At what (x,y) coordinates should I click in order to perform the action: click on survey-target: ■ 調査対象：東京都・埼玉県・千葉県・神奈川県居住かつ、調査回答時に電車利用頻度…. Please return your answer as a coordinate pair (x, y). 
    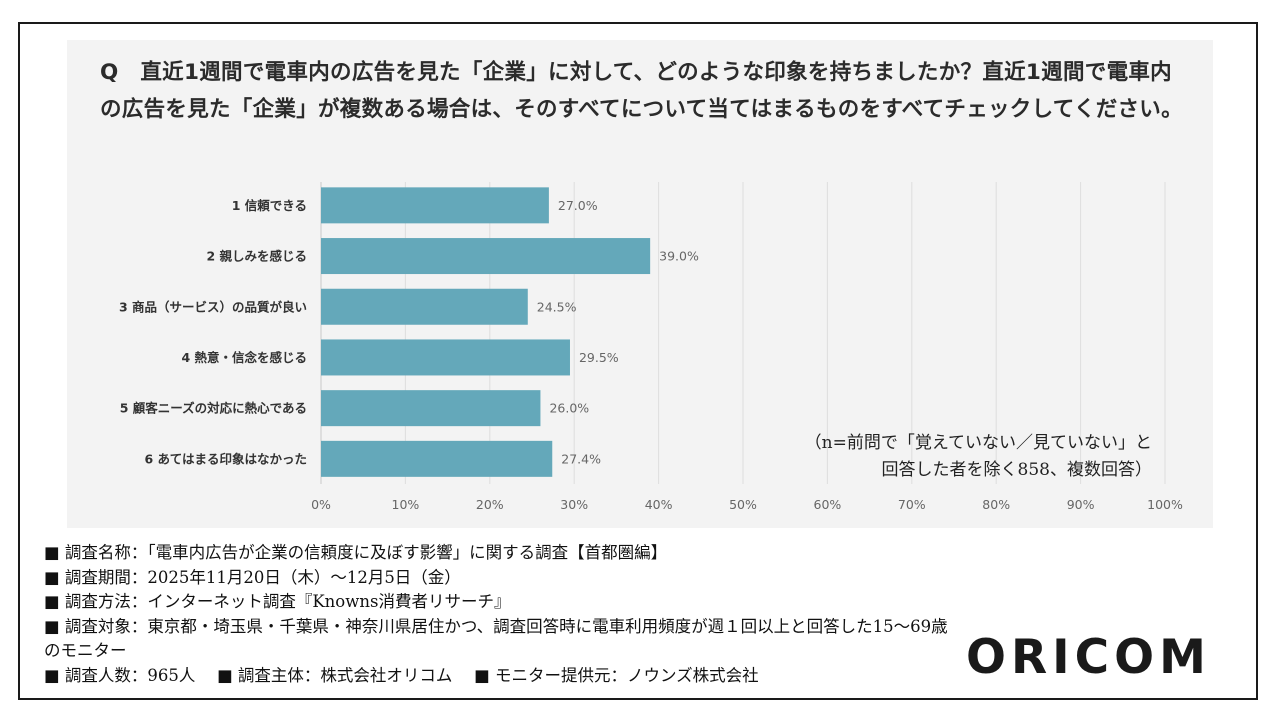
    Looking at the image, I should click on (496, 638).